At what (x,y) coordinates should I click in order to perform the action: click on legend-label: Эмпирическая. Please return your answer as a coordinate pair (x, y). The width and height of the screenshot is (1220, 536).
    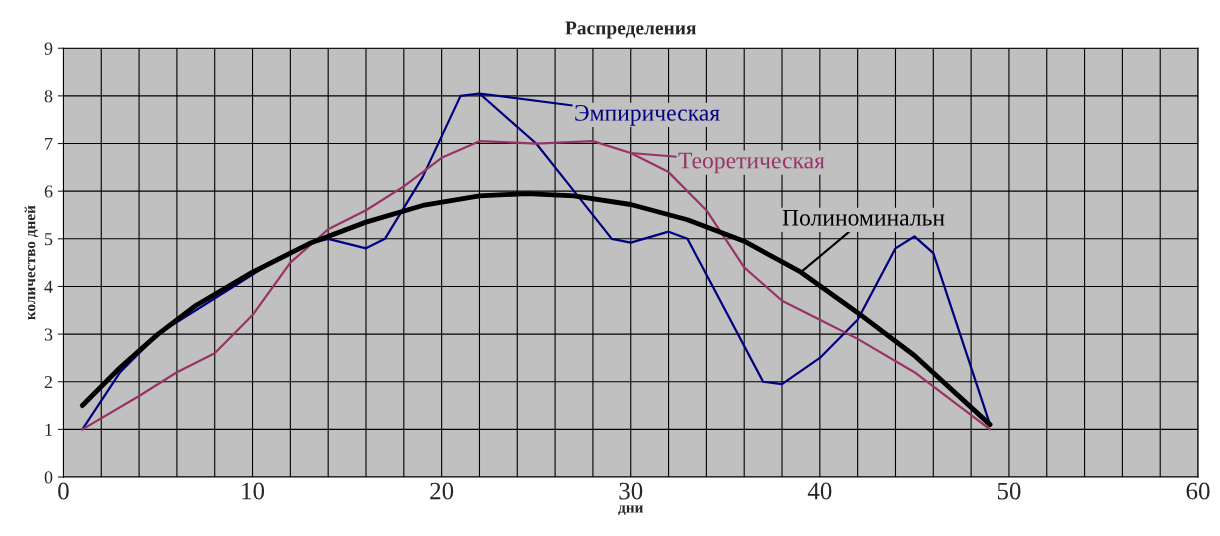
    Looking at the image, I should click on (647, 115).